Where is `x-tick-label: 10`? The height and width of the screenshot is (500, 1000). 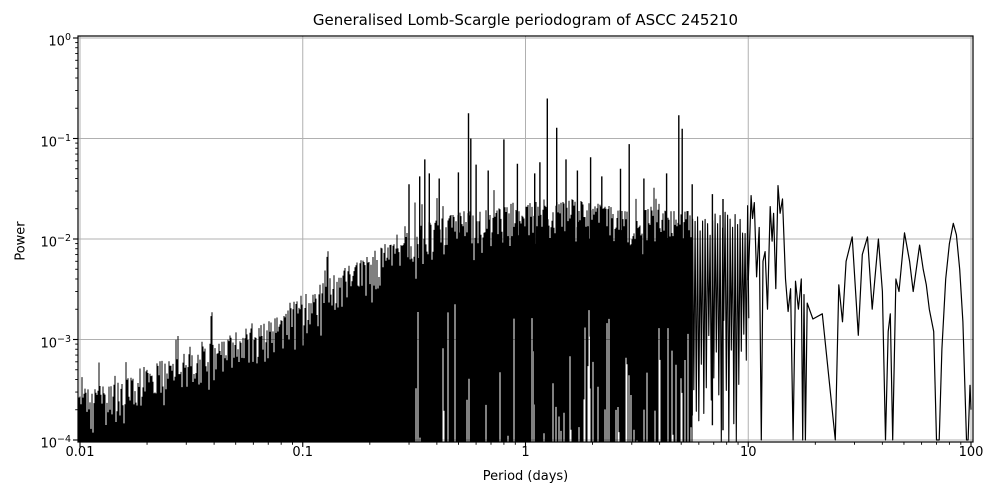
x-tick-label: 10 is located at coordinates (748, 452).